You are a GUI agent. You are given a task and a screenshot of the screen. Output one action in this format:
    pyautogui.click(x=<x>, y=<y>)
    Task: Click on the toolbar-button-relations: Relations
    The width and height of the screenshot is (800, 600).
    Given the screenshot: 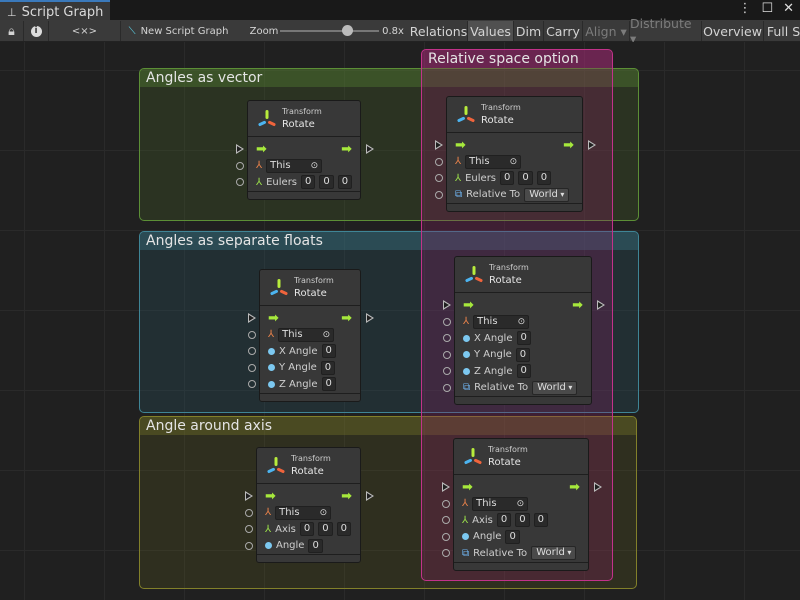 What is the action you would take?
    pyautogui.click(x=439, y=31)
    